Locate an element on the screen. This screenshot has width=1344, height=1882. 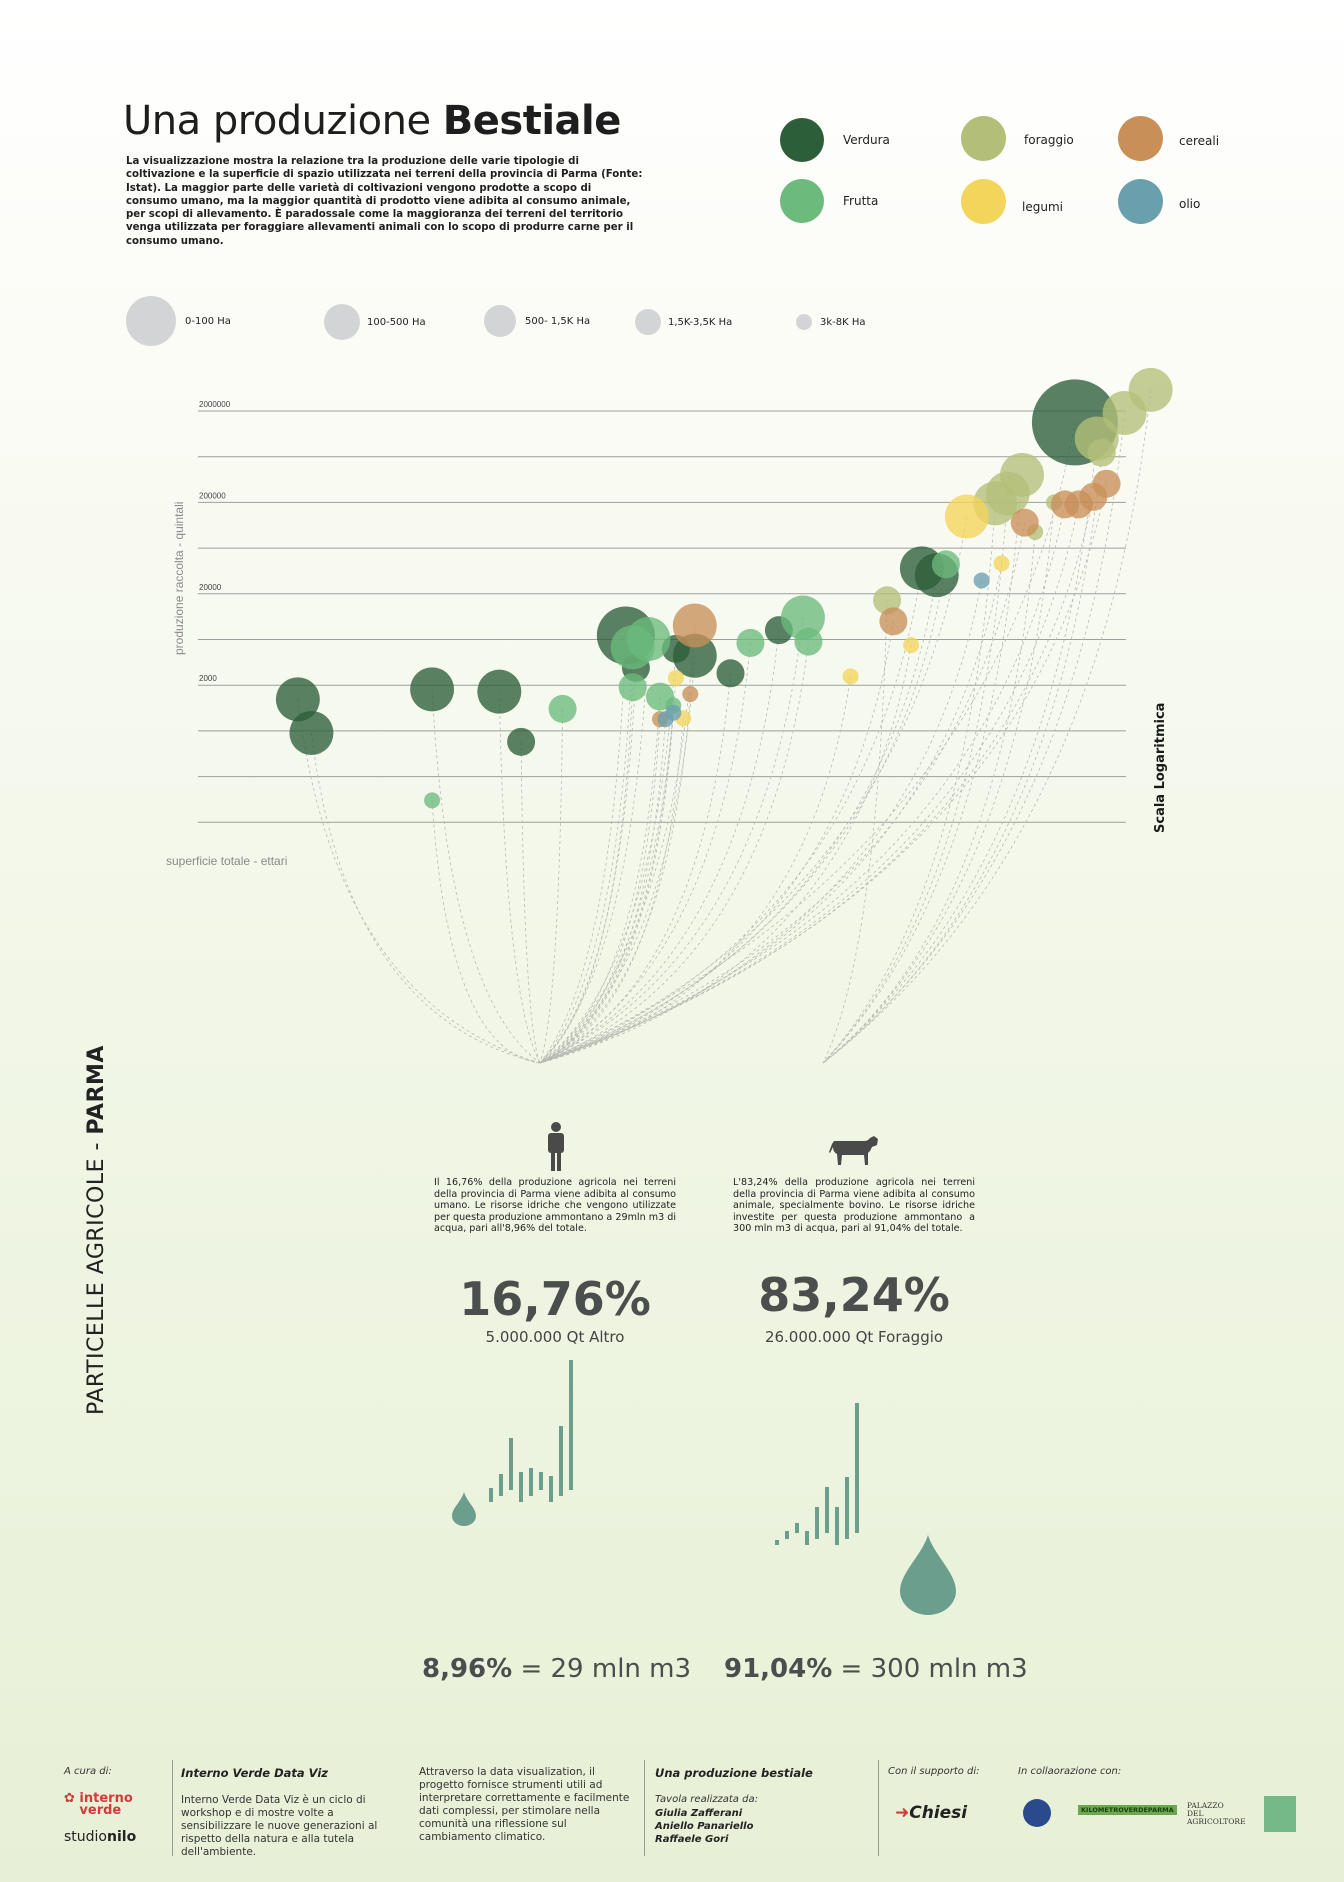
author-1: Giulia Zafferani is located at coordinates (699, 1813).